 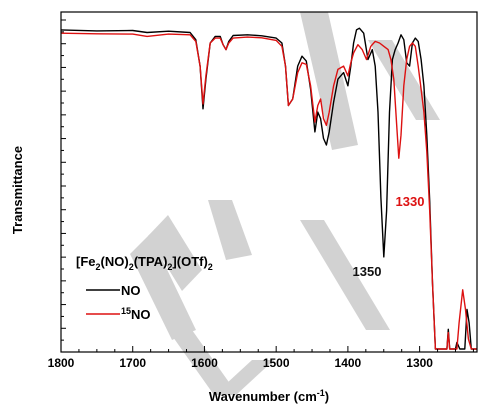 I want to click on peak-label-1350: 1350, so click(x=367, y=271).